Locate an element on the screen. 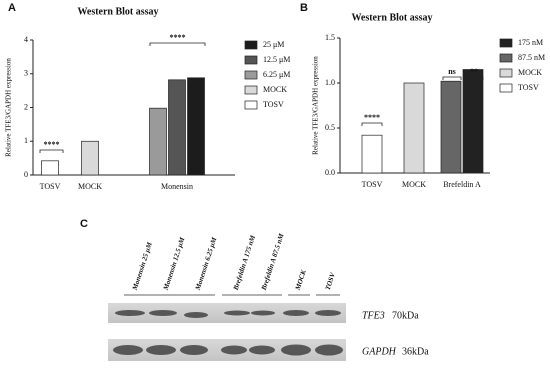  lane-label: TOSV is located at coordinates (331, 280).